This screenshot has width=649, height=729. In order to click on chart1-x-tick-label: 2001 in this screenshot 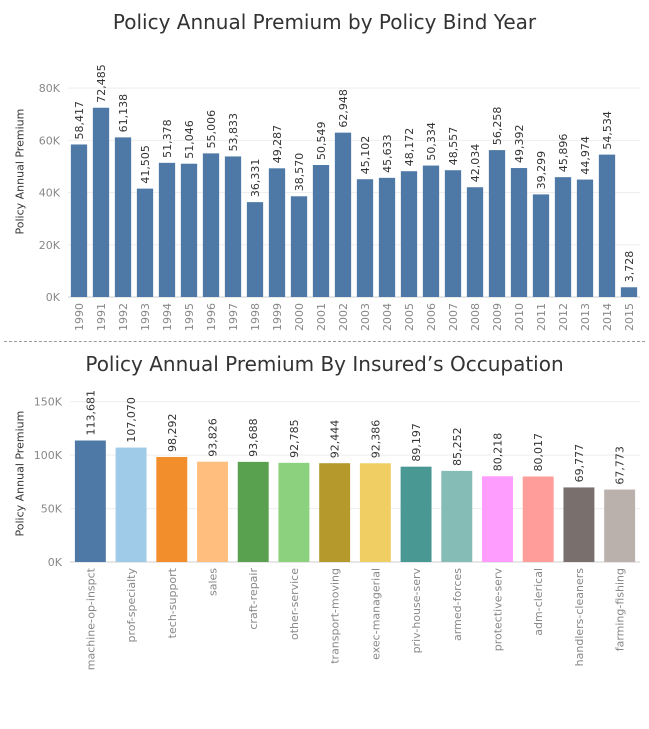, I will do `click(321, 317)`.